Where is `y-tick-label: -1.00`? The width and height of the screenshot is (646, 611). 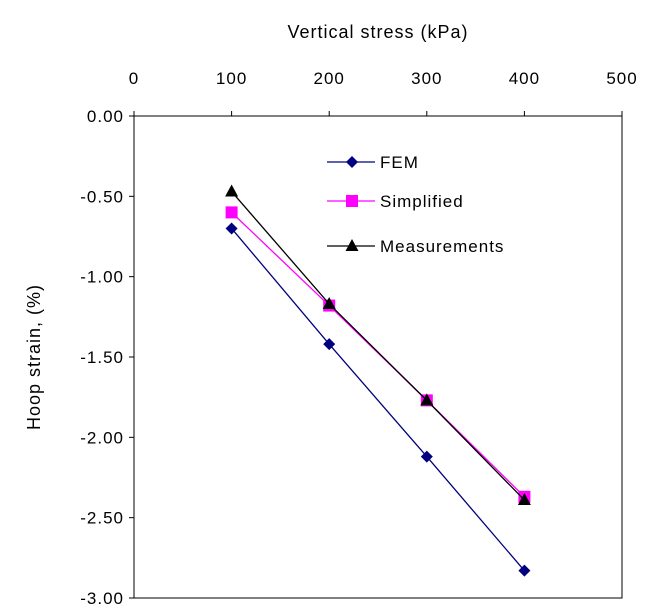
y-tick-label: -1.00 is located at coordinates (102, 277).